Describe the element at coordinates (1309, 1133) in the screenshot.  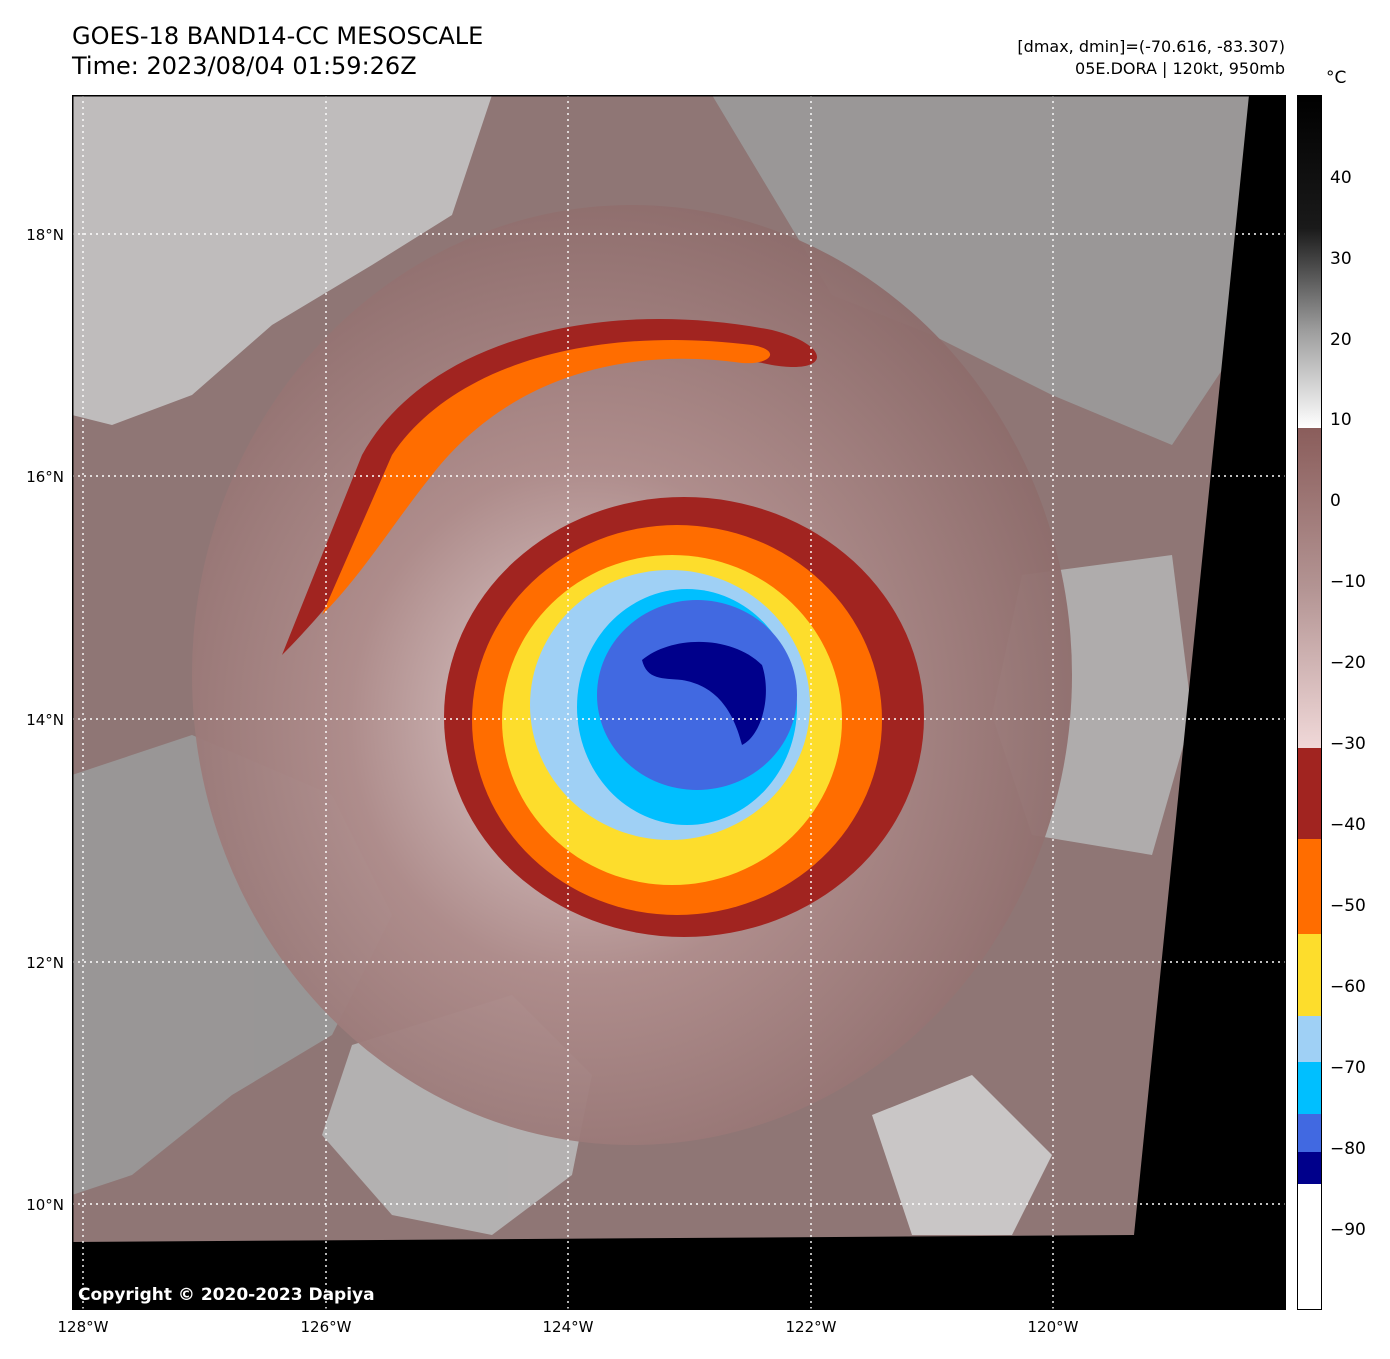
I see `colorbar-blue-segment` at that location.